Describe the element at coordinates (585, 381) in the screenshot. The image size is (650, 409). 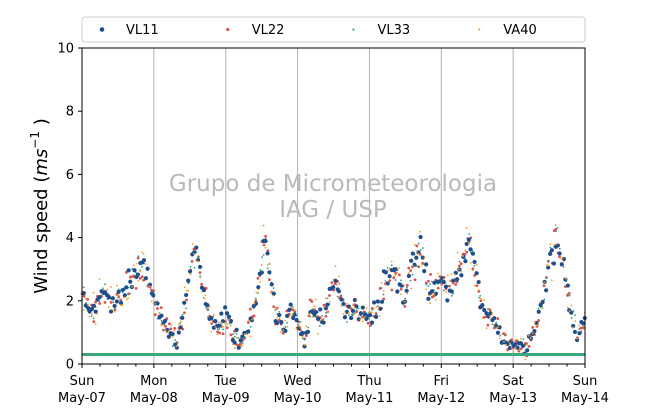
I see `x-tick-day: Sun` at that location.